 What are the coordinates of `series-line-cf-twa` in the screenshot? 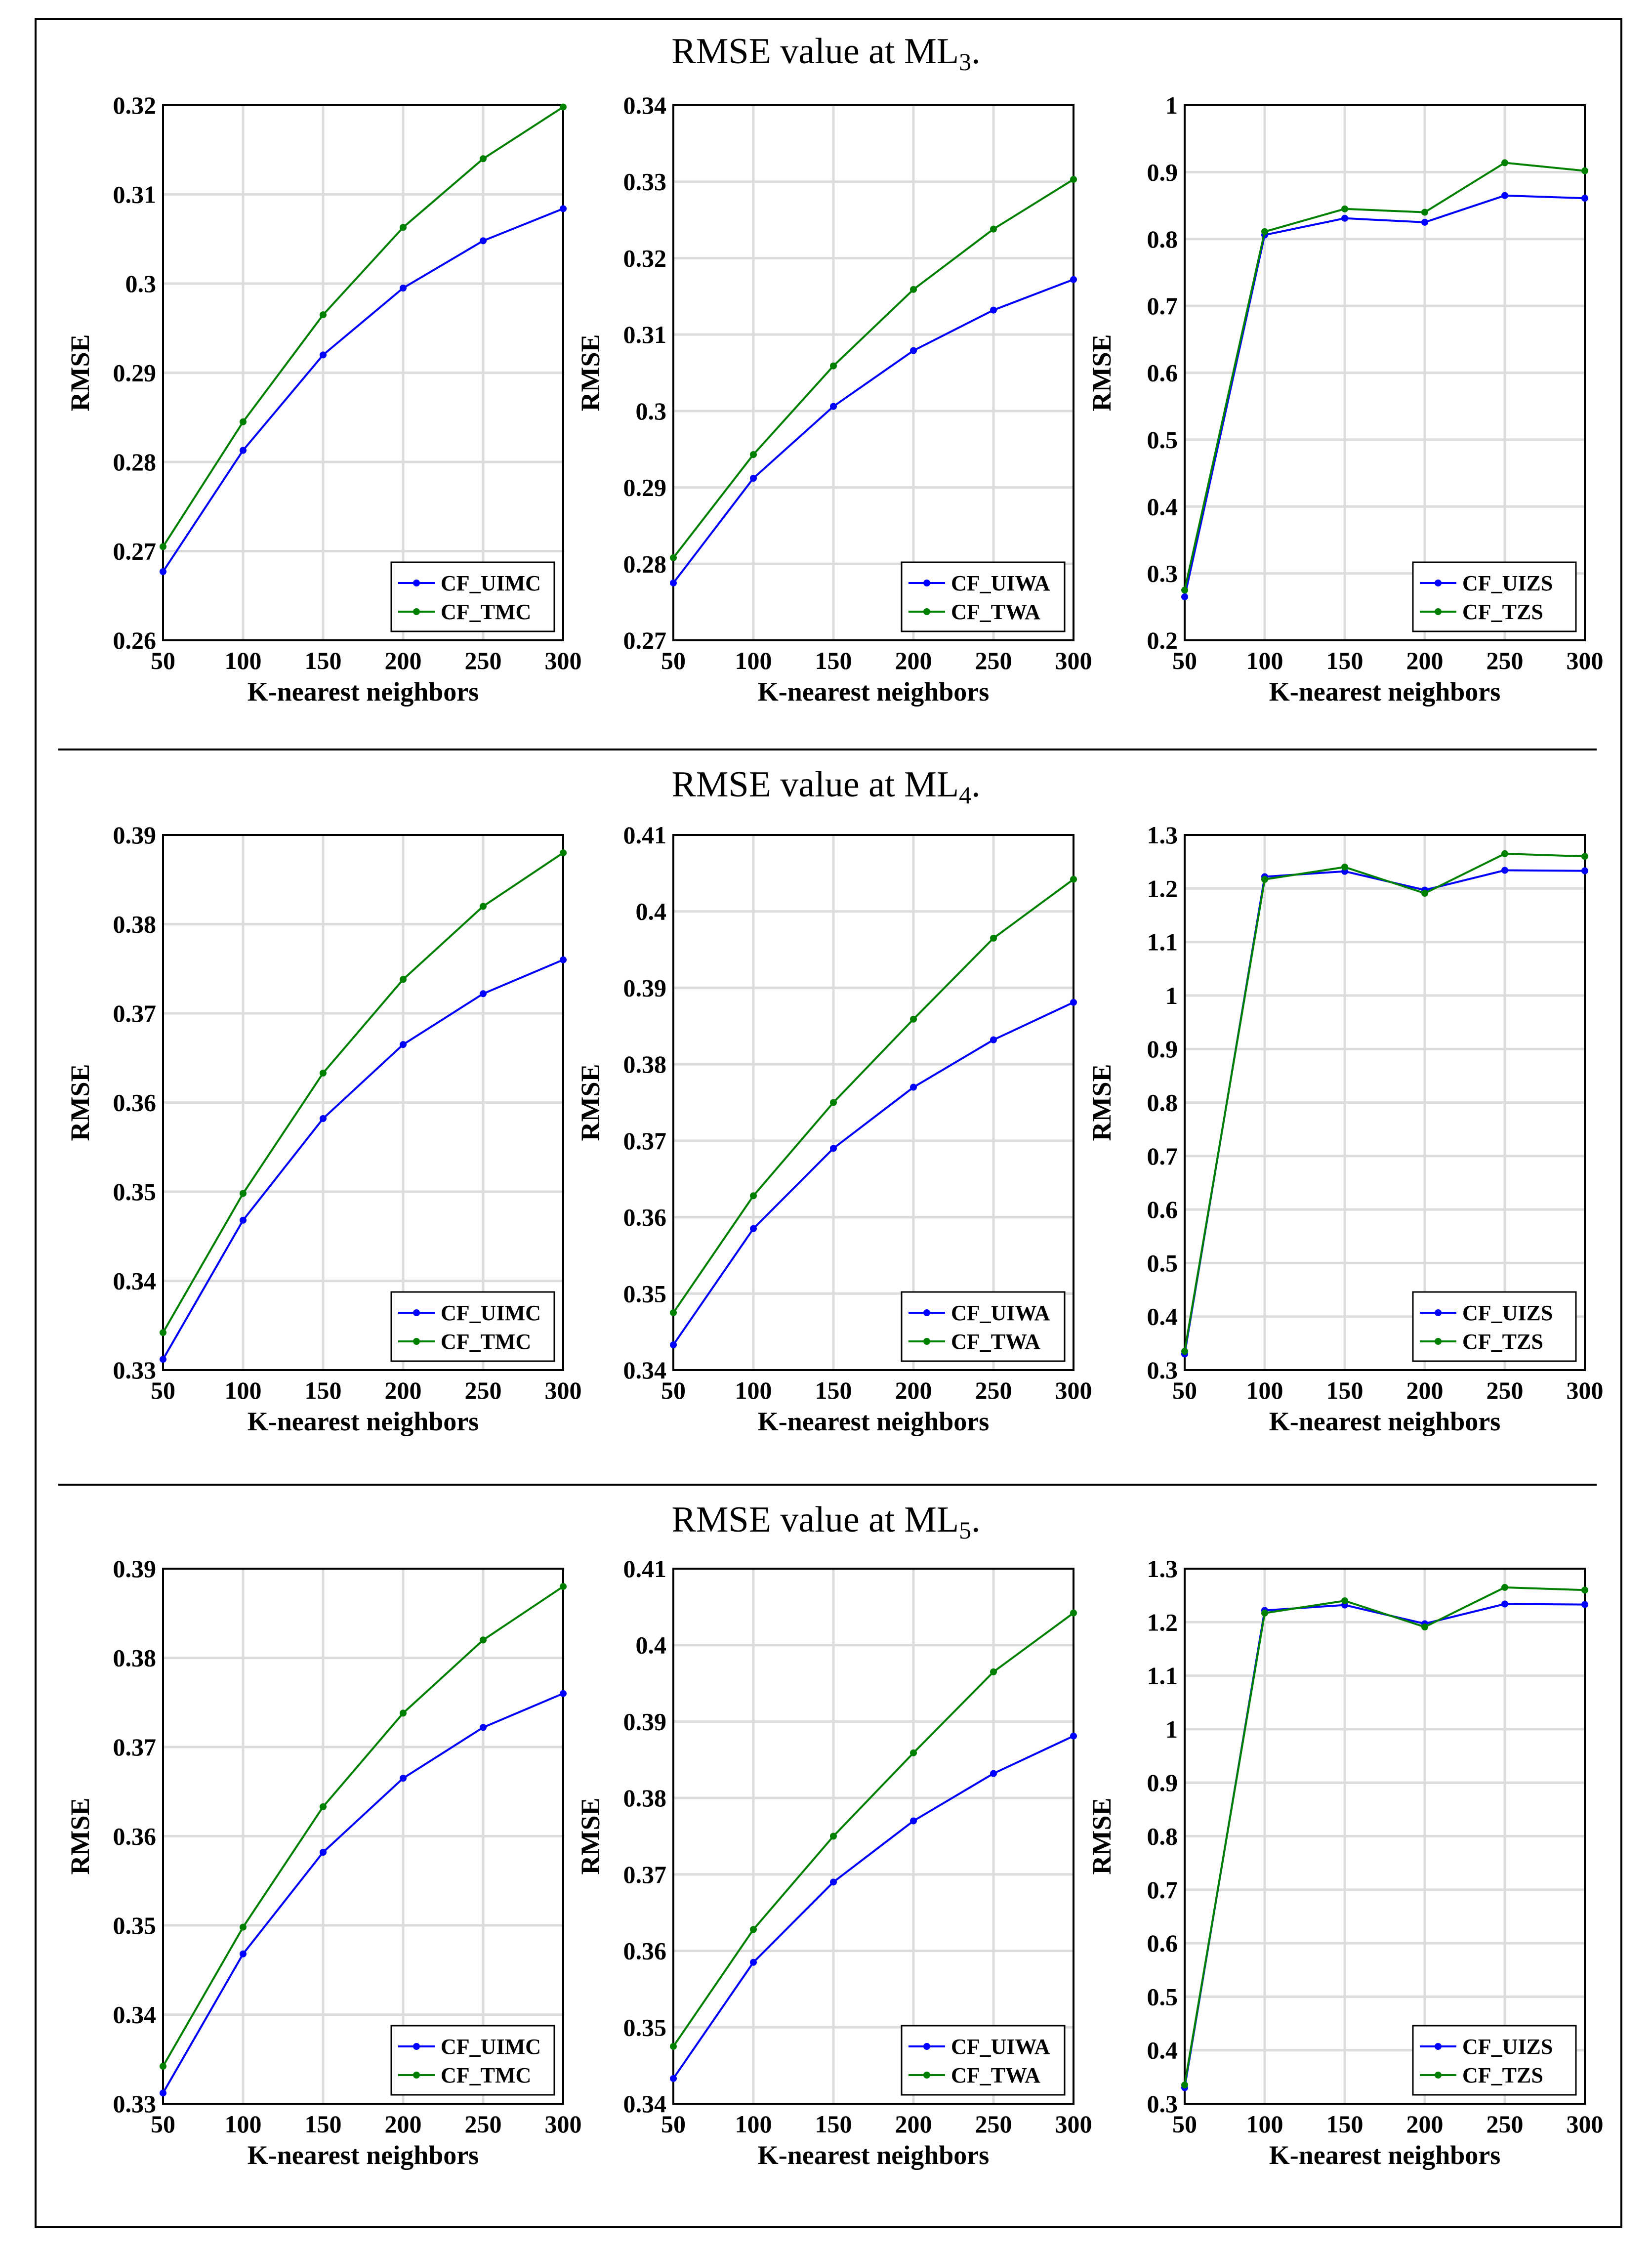 It's located at (873, 1096).